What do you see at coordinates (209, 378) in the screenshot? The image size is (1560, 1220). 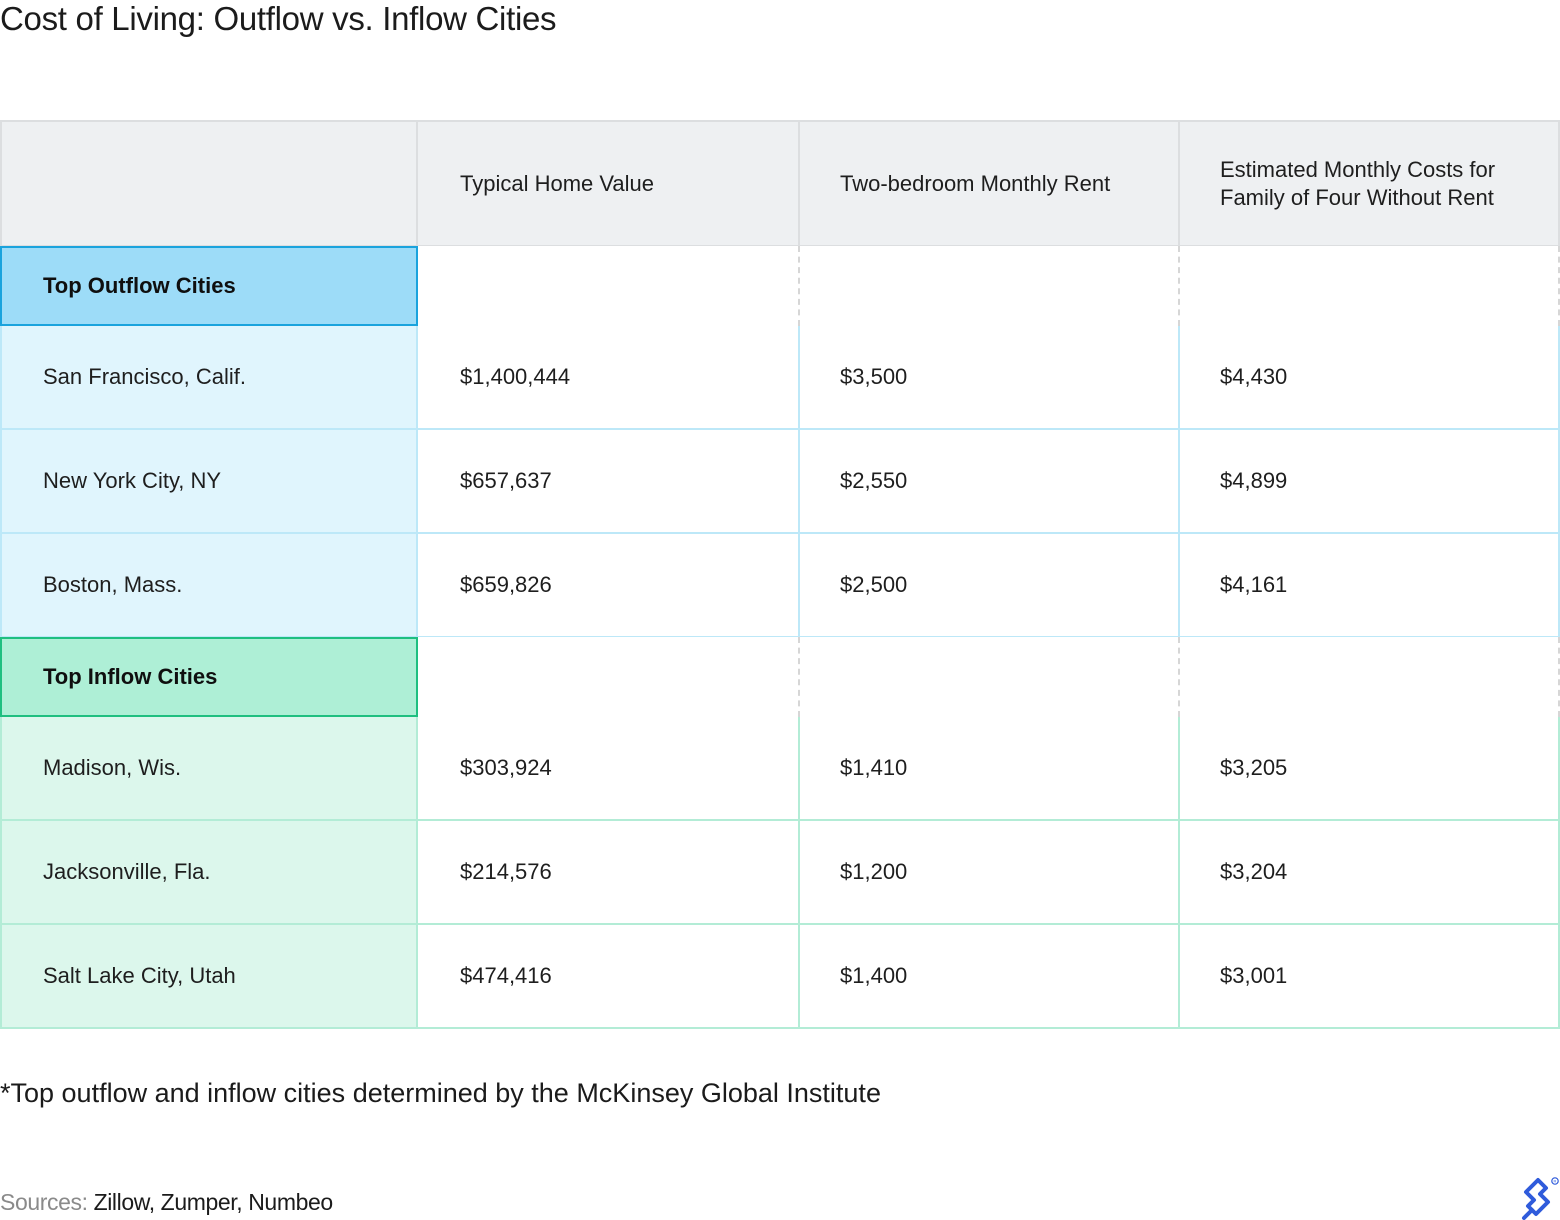 I see `city-cell: San Francisco, Calif.` at bounding box center [209, 378].